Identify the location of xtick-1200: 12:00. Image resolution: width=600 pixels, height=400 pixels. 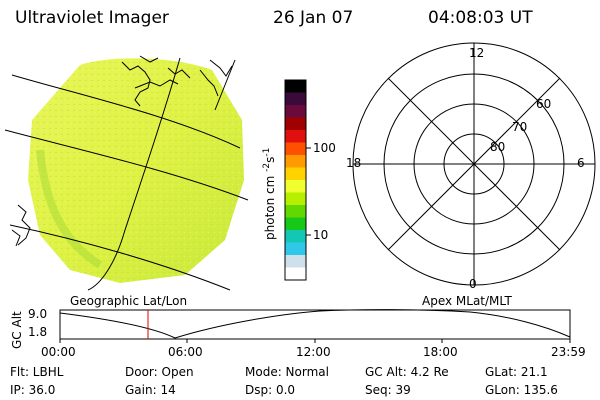
(313, 352).